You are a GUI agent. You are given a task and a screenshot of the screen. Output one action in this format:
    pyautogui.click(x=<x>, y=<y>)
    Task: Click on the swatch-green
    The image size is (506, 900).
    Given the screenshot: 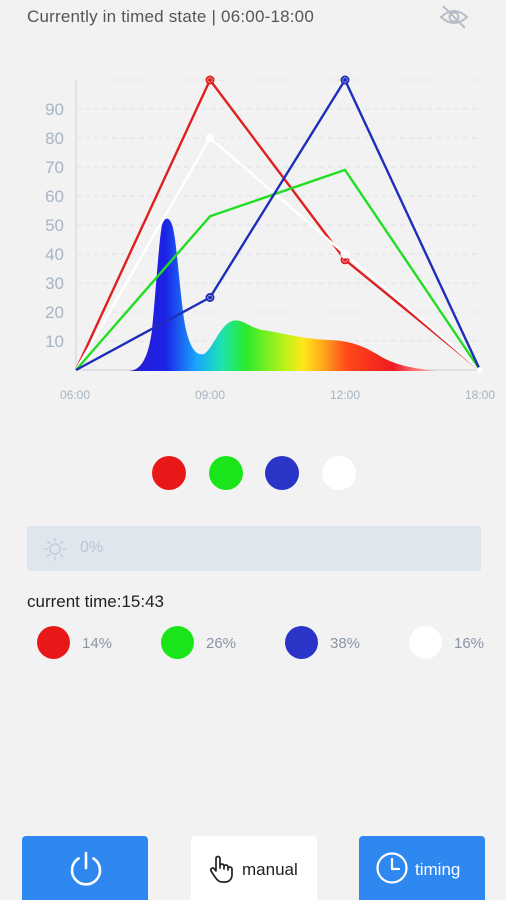 What is the action you would take?
    pyautogui.click(x=226, y=473)
    